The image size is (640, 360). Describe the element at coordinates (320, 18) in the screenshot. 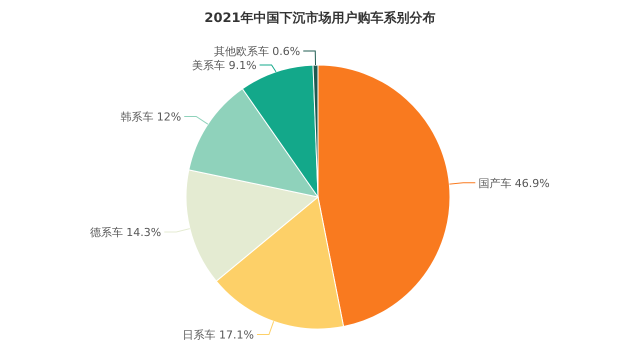

I see `chart-title: 2021年中国下沉市场用户购车系别分布` at that location.